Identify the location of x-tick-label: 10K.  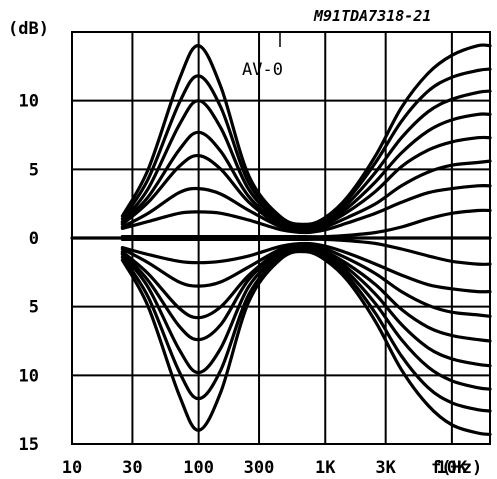
(452, 468).